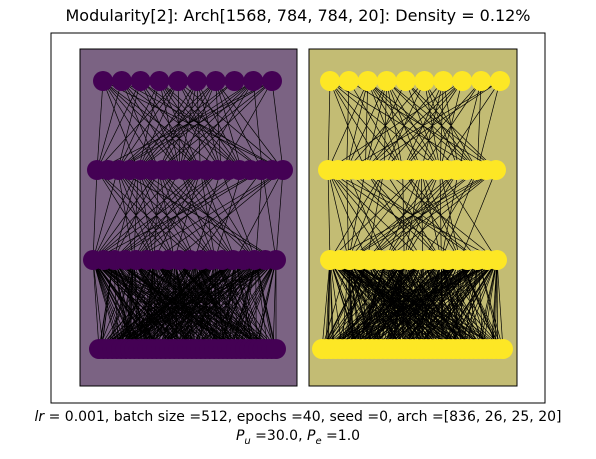 This screenshot has width=596, height=459. What do you see at coordinates (341, 436) in the screenshot?
I see `pe-value: =1.0` at bounding box center [341, 436].